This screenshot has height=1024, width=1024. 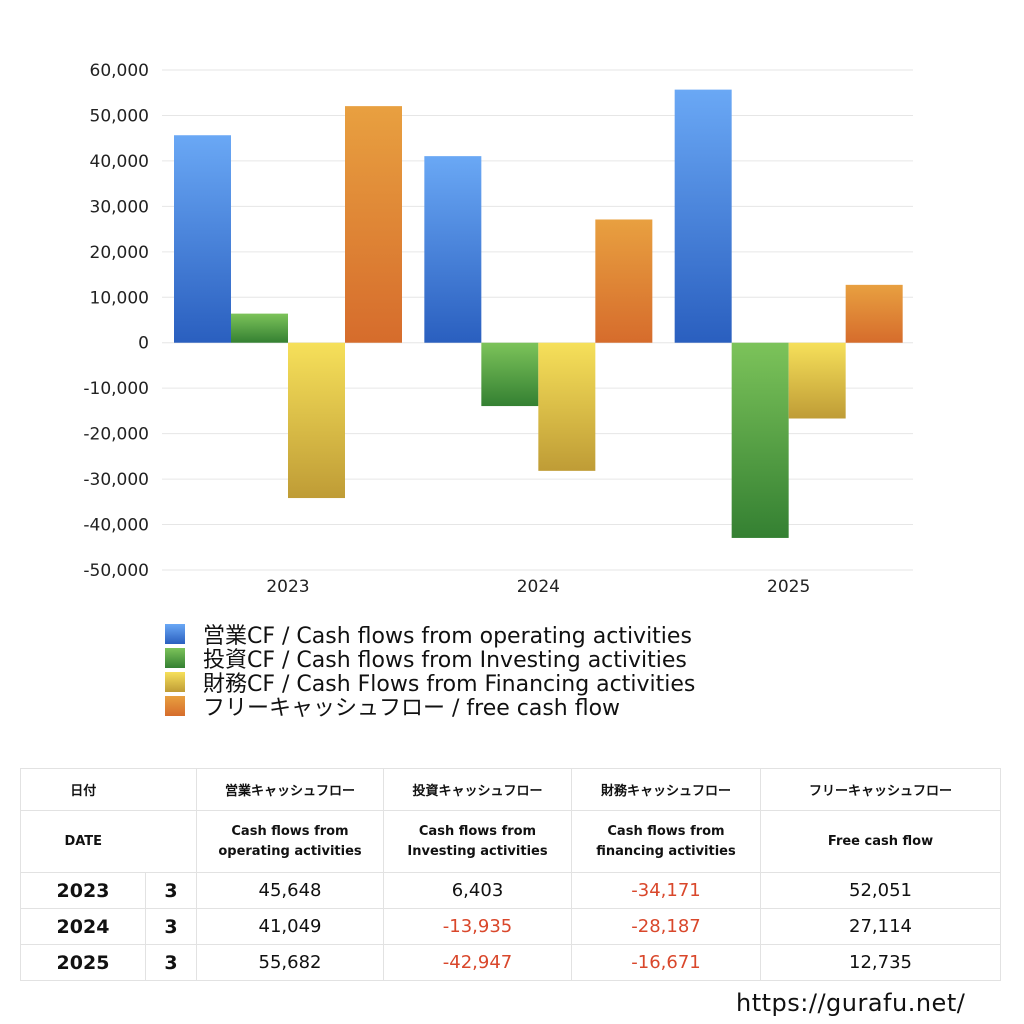 What do you see at coordinates (119, 298) in the screenshot?
I see `y-tick-label: 10,000` at bounding box center [119, 298].